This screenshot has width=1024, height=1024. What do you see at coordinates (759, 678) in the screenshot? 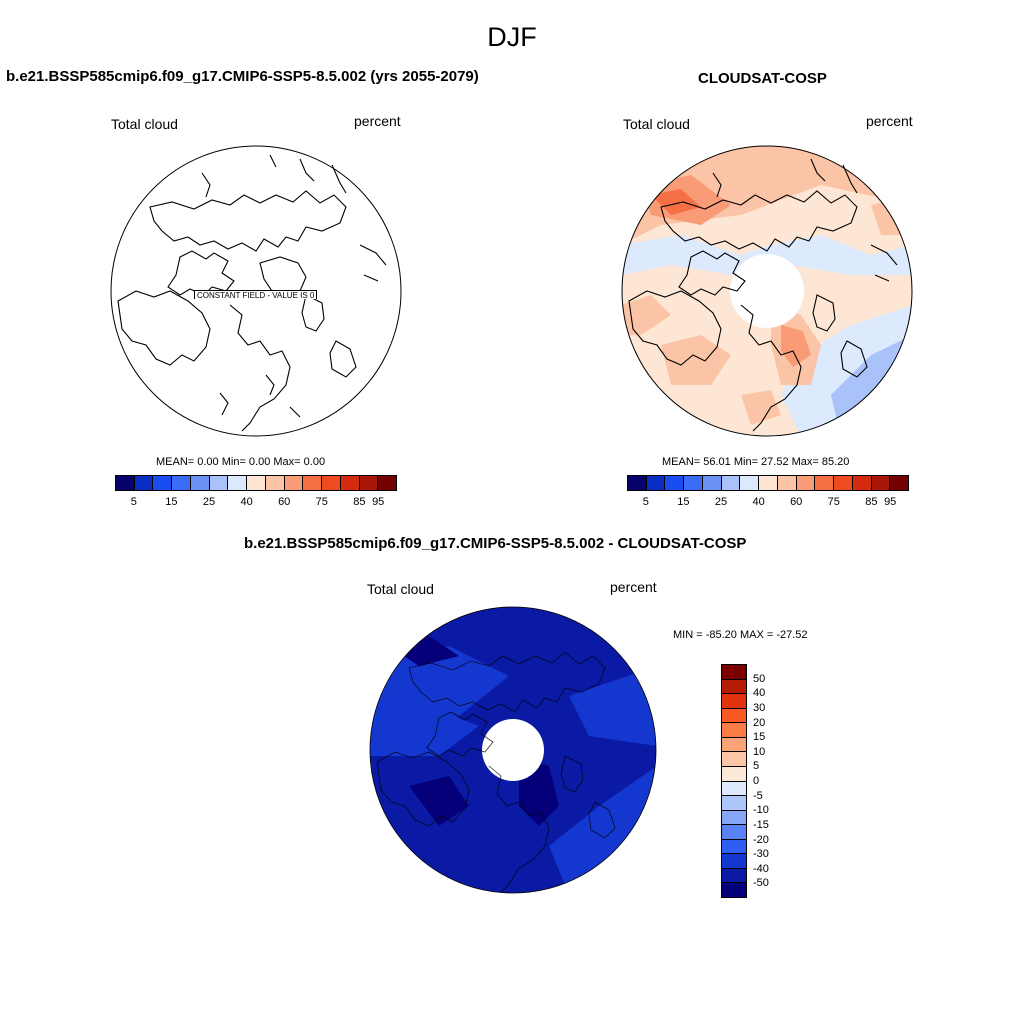
I see `colorbar-tick-label: 50` at bounding box center [759, 678].